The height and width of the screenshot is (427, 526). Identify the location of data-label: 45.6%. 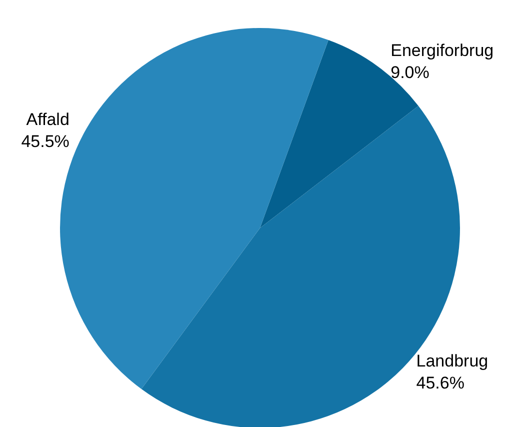
(440, 383).